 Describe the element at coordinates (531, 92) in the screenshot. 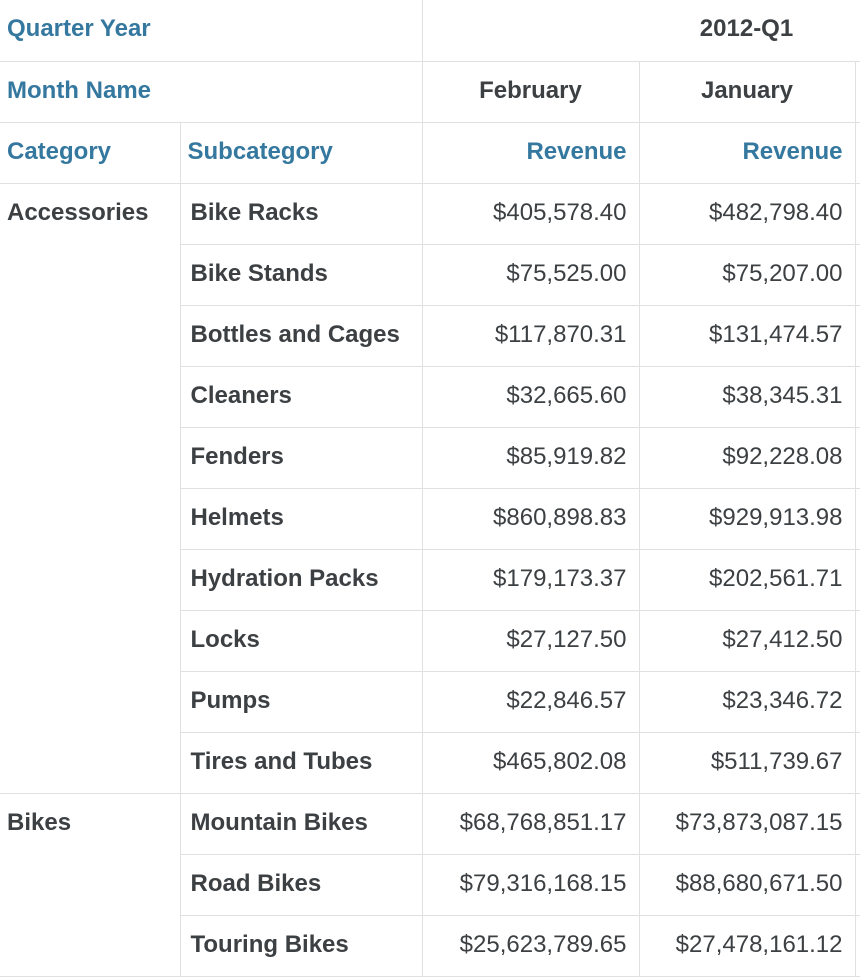

I see `month-column-february: February` at that location.